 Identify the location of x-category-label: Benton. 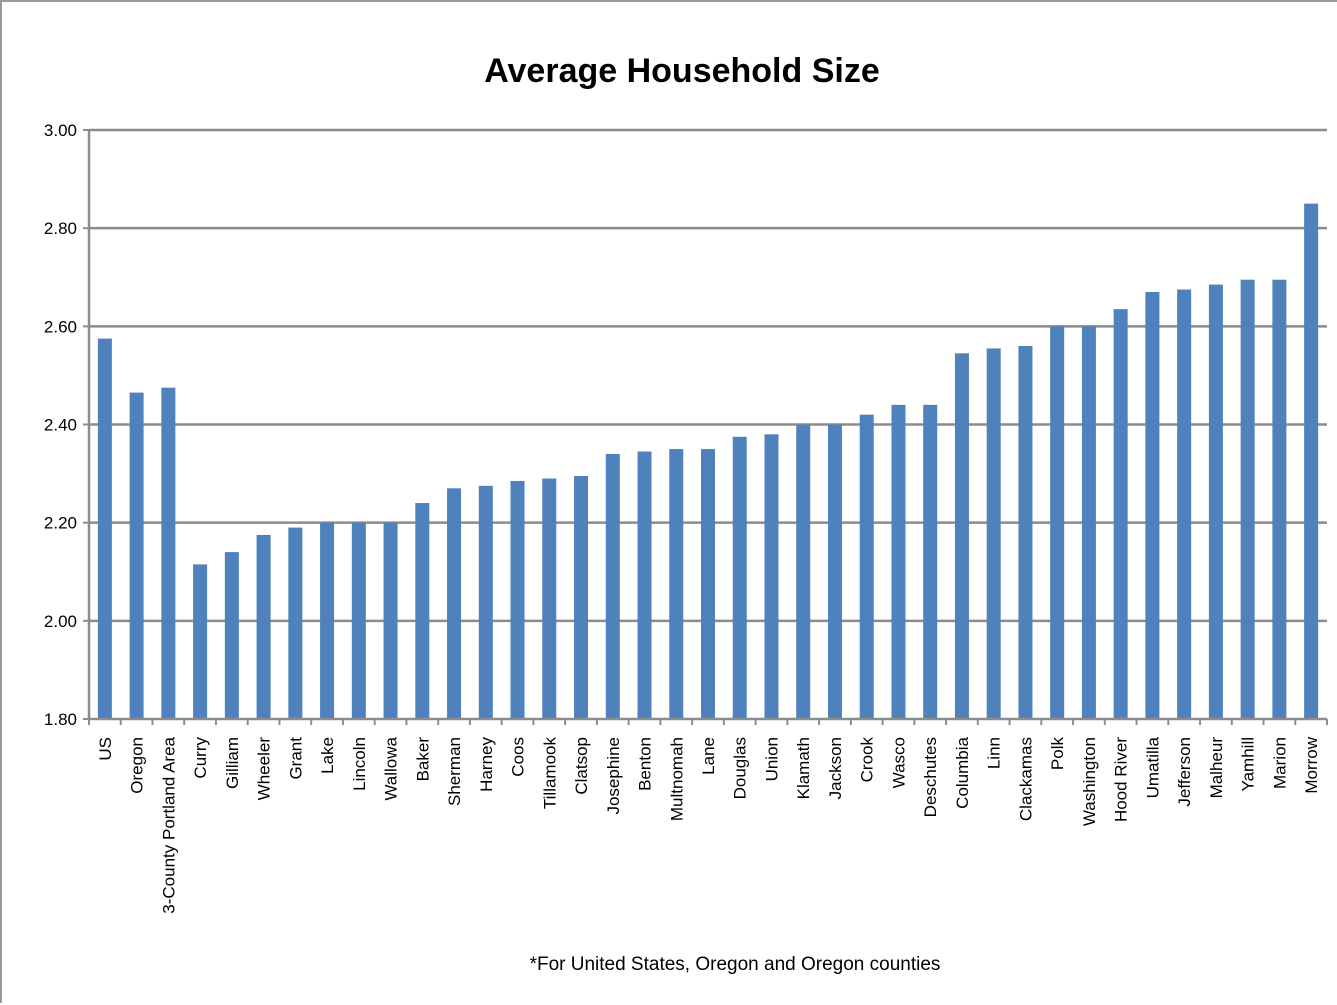
(645, 764).